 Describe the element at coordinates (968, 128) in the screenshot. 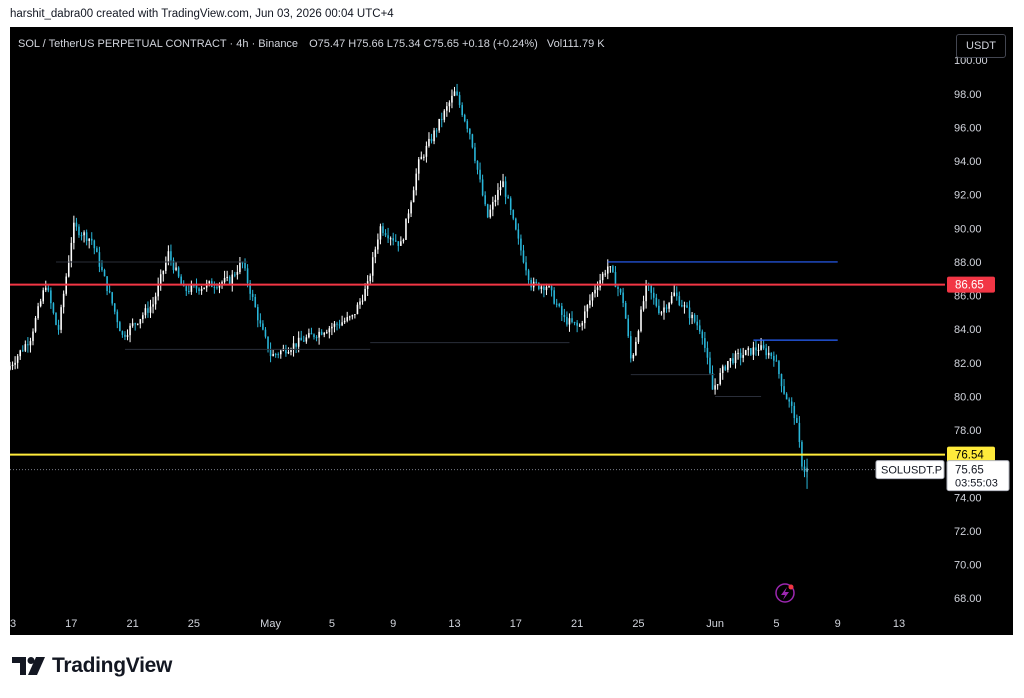

I see `y-tick-label: 96.00` at that location.